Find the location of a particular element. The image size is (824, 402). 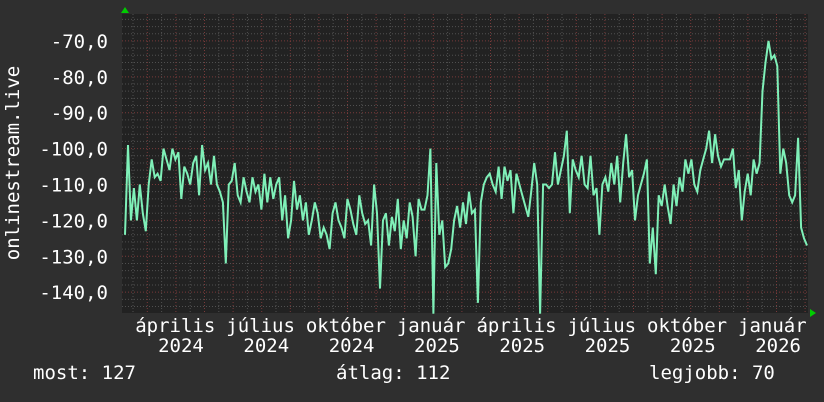

legend-current: most: 127 is located at coordinates (84, 373).